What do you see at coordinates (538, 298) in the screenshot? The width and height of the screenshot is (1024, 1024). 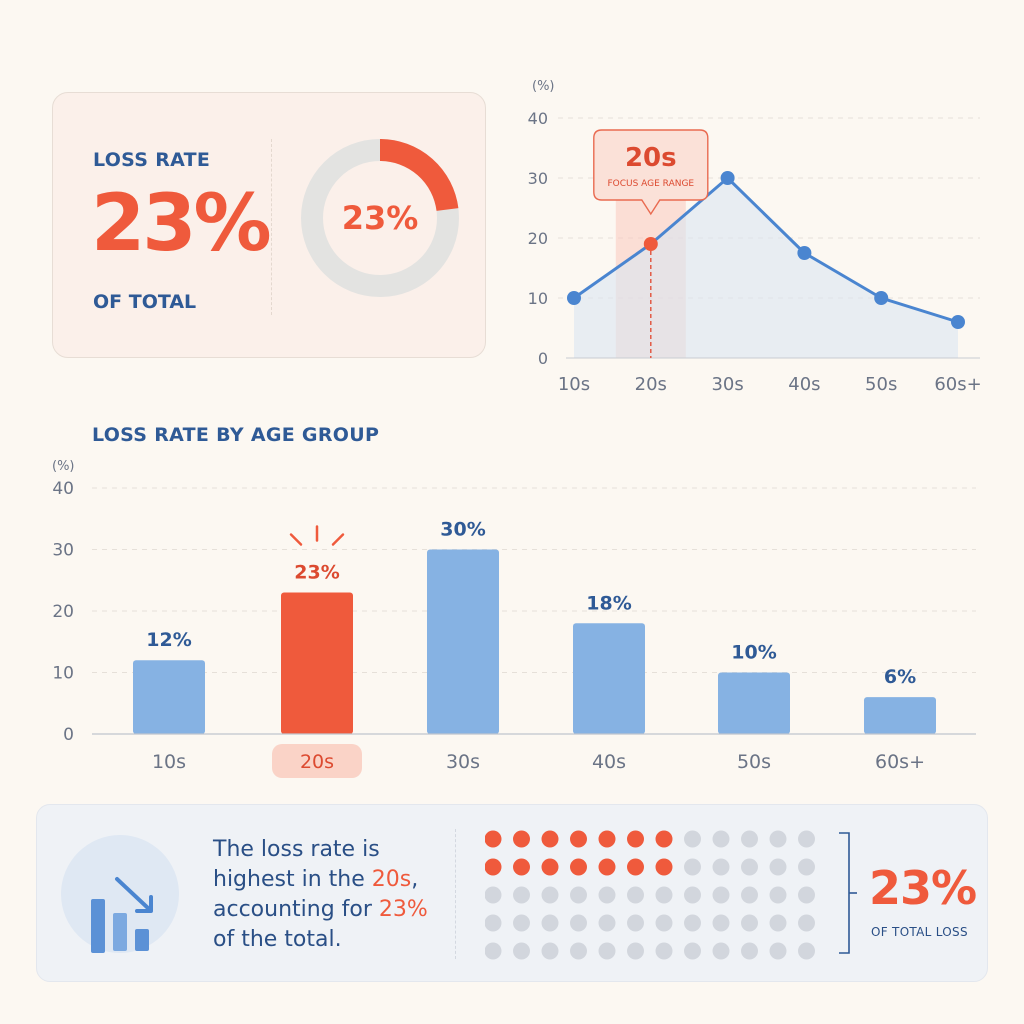 I see `line-y-tick-label: 10` at bounding box center [538, 298].